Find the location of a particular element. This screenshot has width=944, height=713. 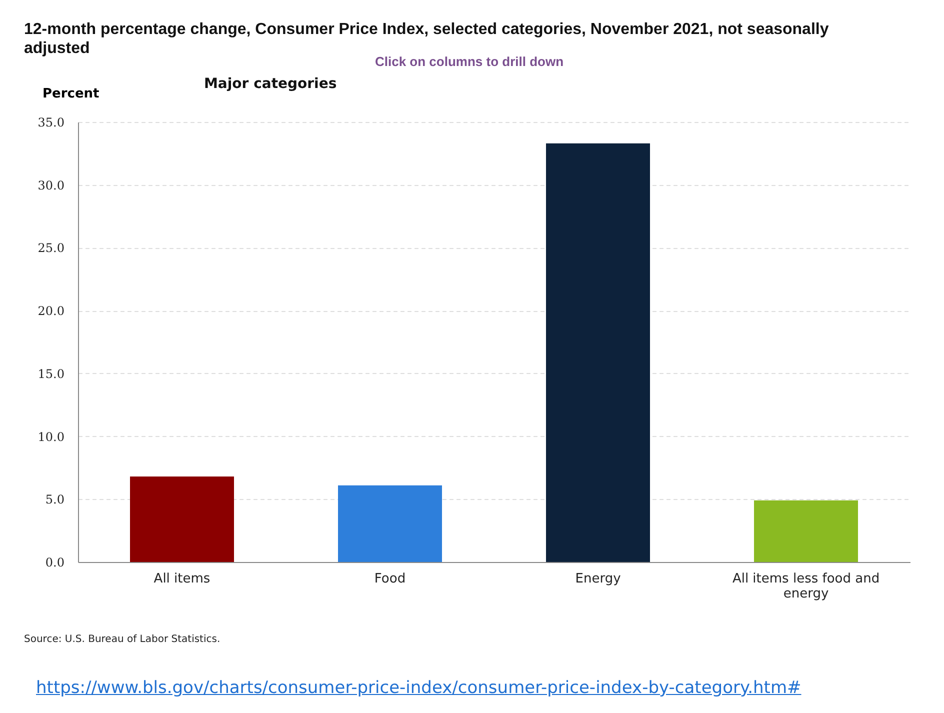

text: https://www.bls.gov/charts/consumer-price-index/consumer-price-index-by-category.htm# is located at coordinates (419, 688).